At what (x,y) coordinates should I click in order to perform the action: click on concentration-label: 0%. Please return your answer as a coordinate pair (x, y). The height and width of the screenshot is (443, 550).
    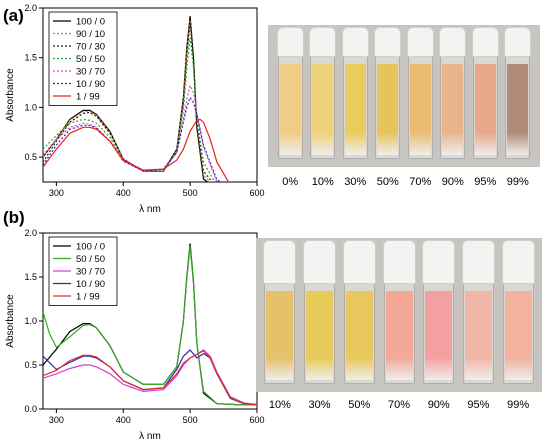
    Looking at the image, I should click on (290, 182).